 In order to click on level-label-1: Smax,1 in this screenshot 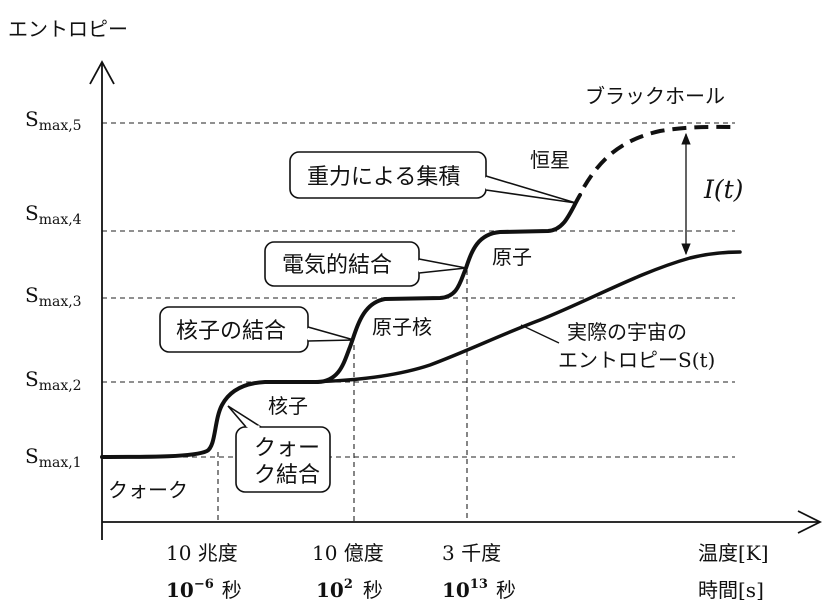, I will do `click(53, 457)`.